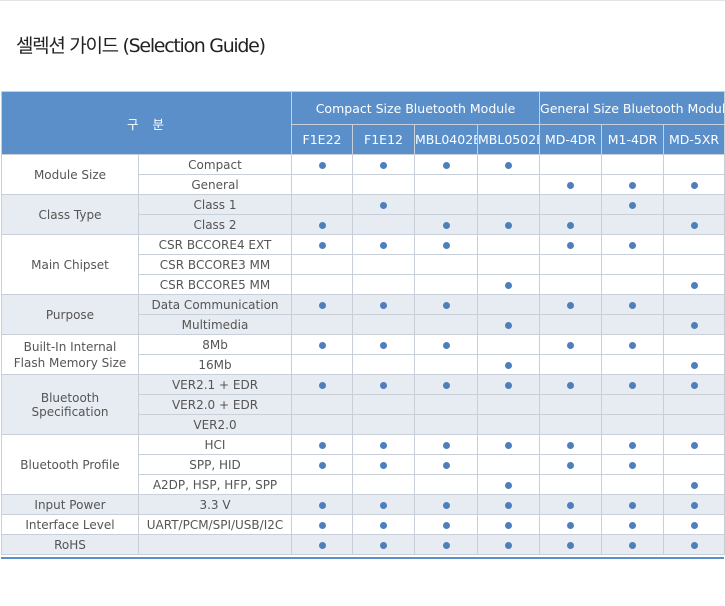 Image resolution: width=725 pixels, height=606 pixels. Describe the element at coordinates (70, 174) in the screenshot. I see `category-cell: Module Size` at that location.